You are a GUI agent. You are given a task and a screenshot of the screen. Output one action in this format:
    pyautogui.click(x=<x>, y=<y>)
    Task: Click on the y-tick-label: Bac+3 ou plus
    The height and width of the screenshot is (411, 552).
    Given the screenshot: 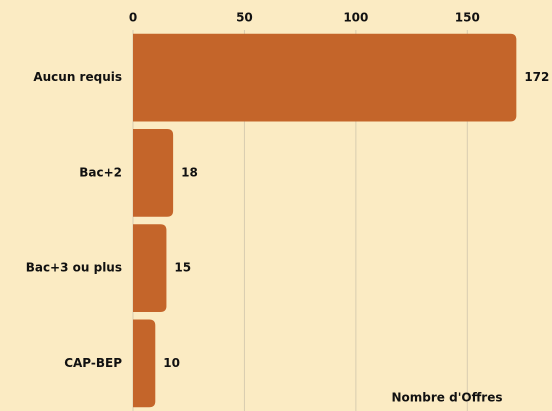 What is the action you would take?
    pyautogui.click(x=74, y=268)
    